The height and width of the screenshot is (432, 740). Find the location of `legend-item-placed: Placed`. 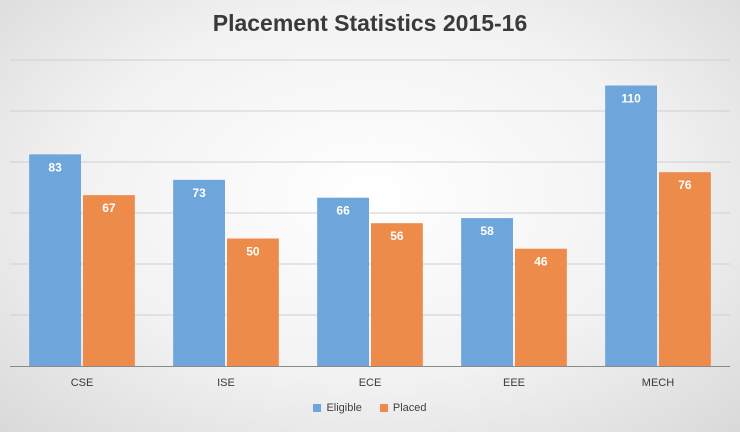

legend-item-placed: Placed is located at coordinates (403, 408).